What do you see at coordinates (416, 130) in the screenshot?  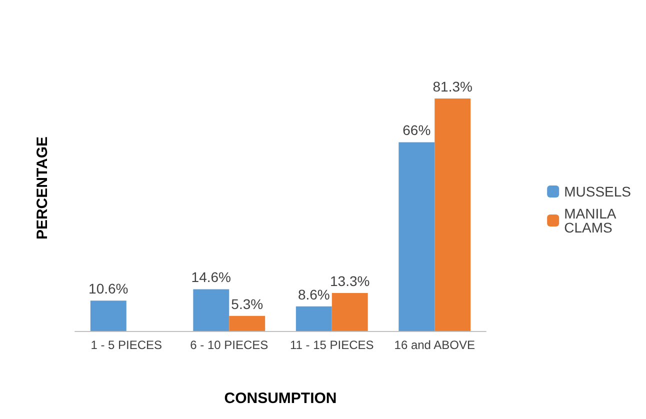 I see `data-label: 66%` at bounding box center [416, 130].